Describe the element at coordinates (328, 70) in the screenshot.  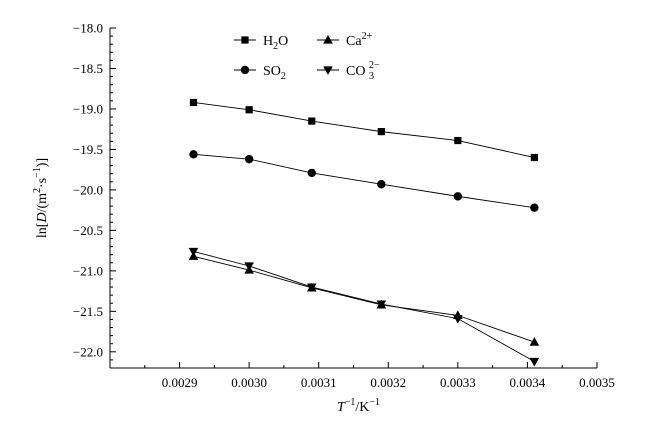
I see `legend-marker-co3` at that location.